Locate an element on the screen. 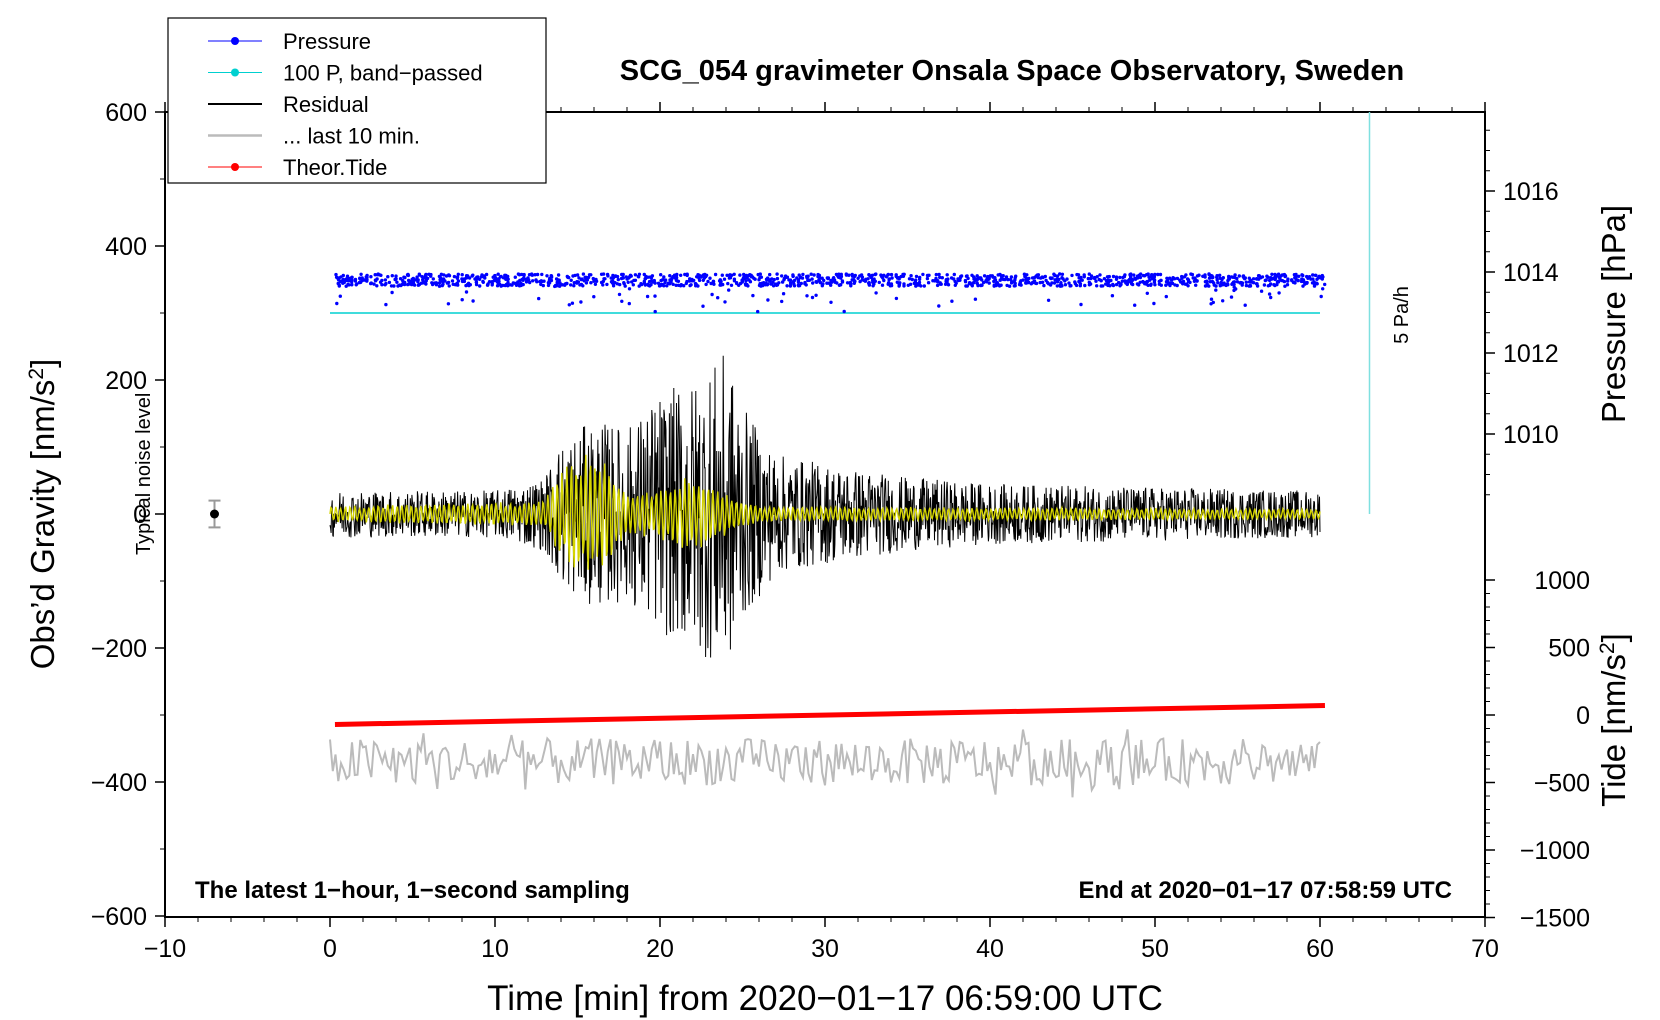  legend-label: Residual is located at coordinates (326, 104).